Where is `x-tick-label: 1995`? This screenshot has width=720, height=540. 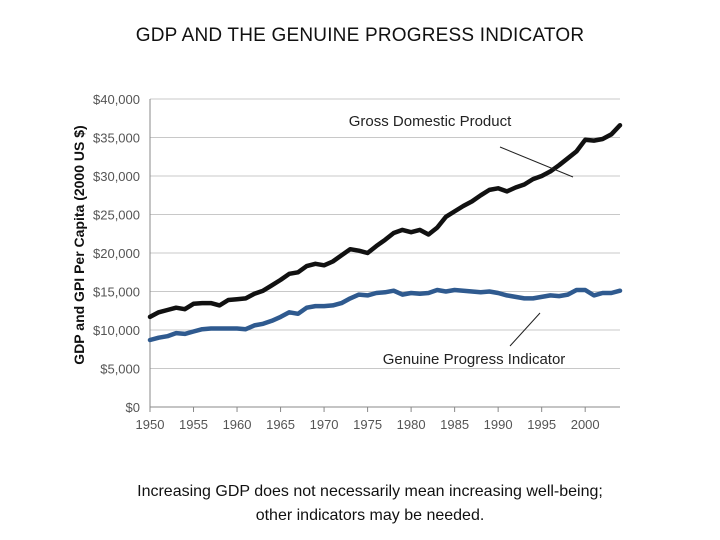 x-tick-label: 1995 is located at coordinates (541, 424).